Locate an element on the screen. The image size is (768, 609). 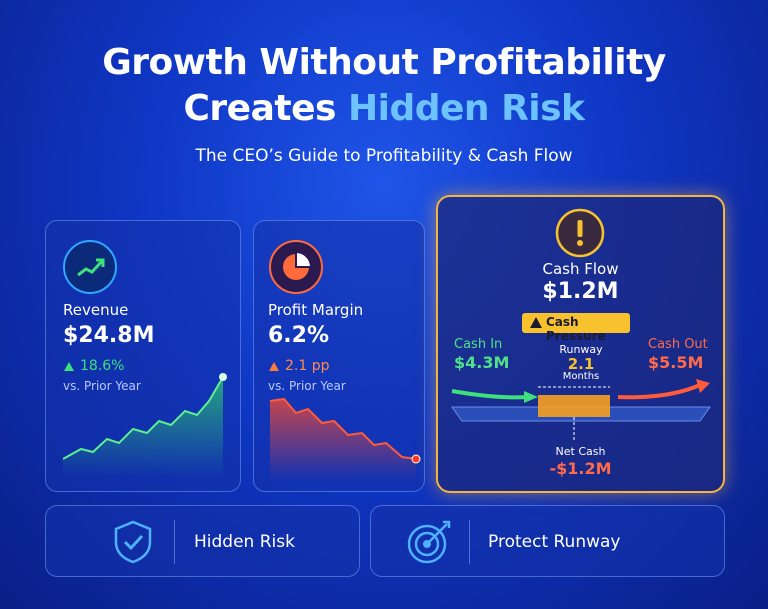
shield-icon is located at coordinates (133, 542).